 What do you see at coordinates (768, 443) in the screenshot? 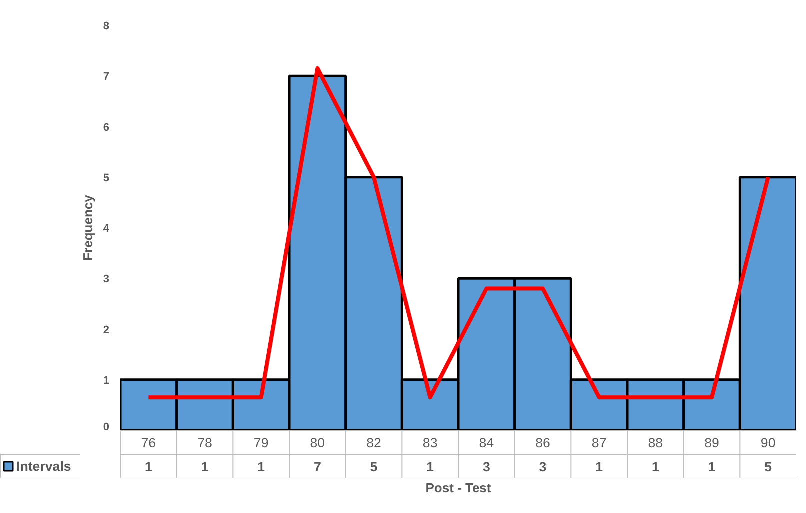
I see `x-tick-label: 90` at bounding box center [768, 443].